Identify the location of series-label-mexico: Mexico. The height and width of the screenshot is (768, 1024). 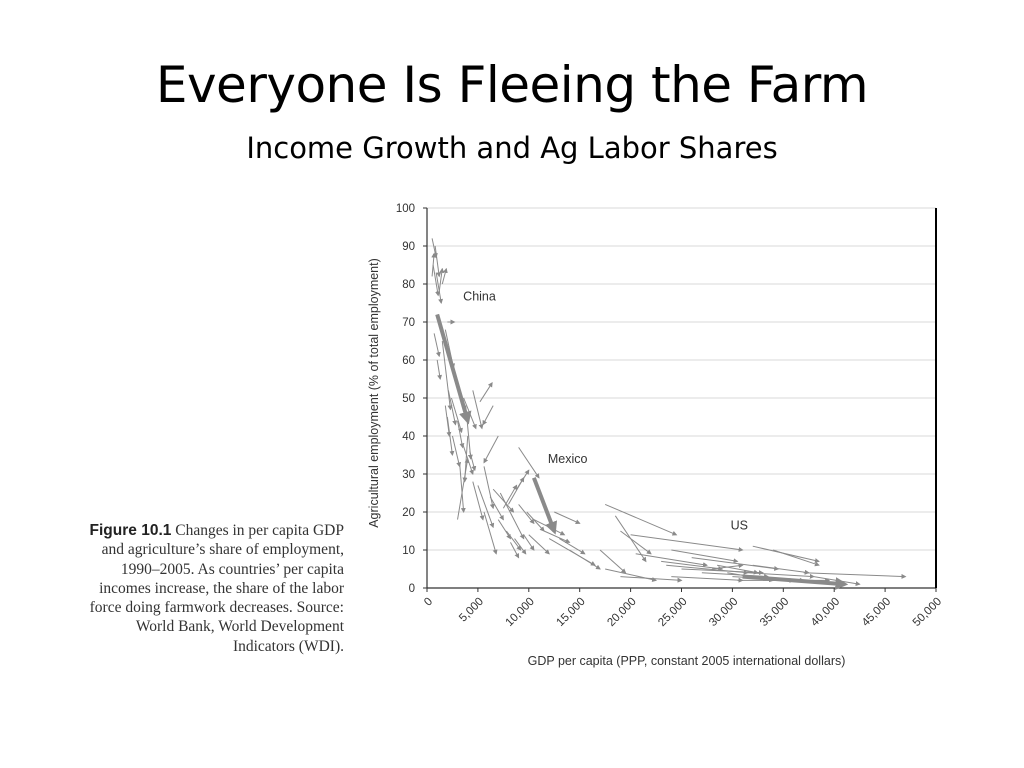
(568, 459).